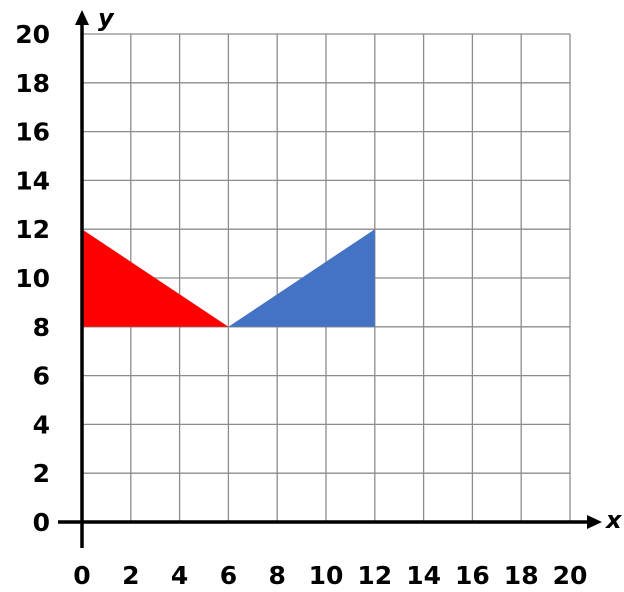 This screenshot has width=624, height=592. Describe the element at coordinates (276, 575) in the screenshot. I see `x-tick-label: 8` at that location.